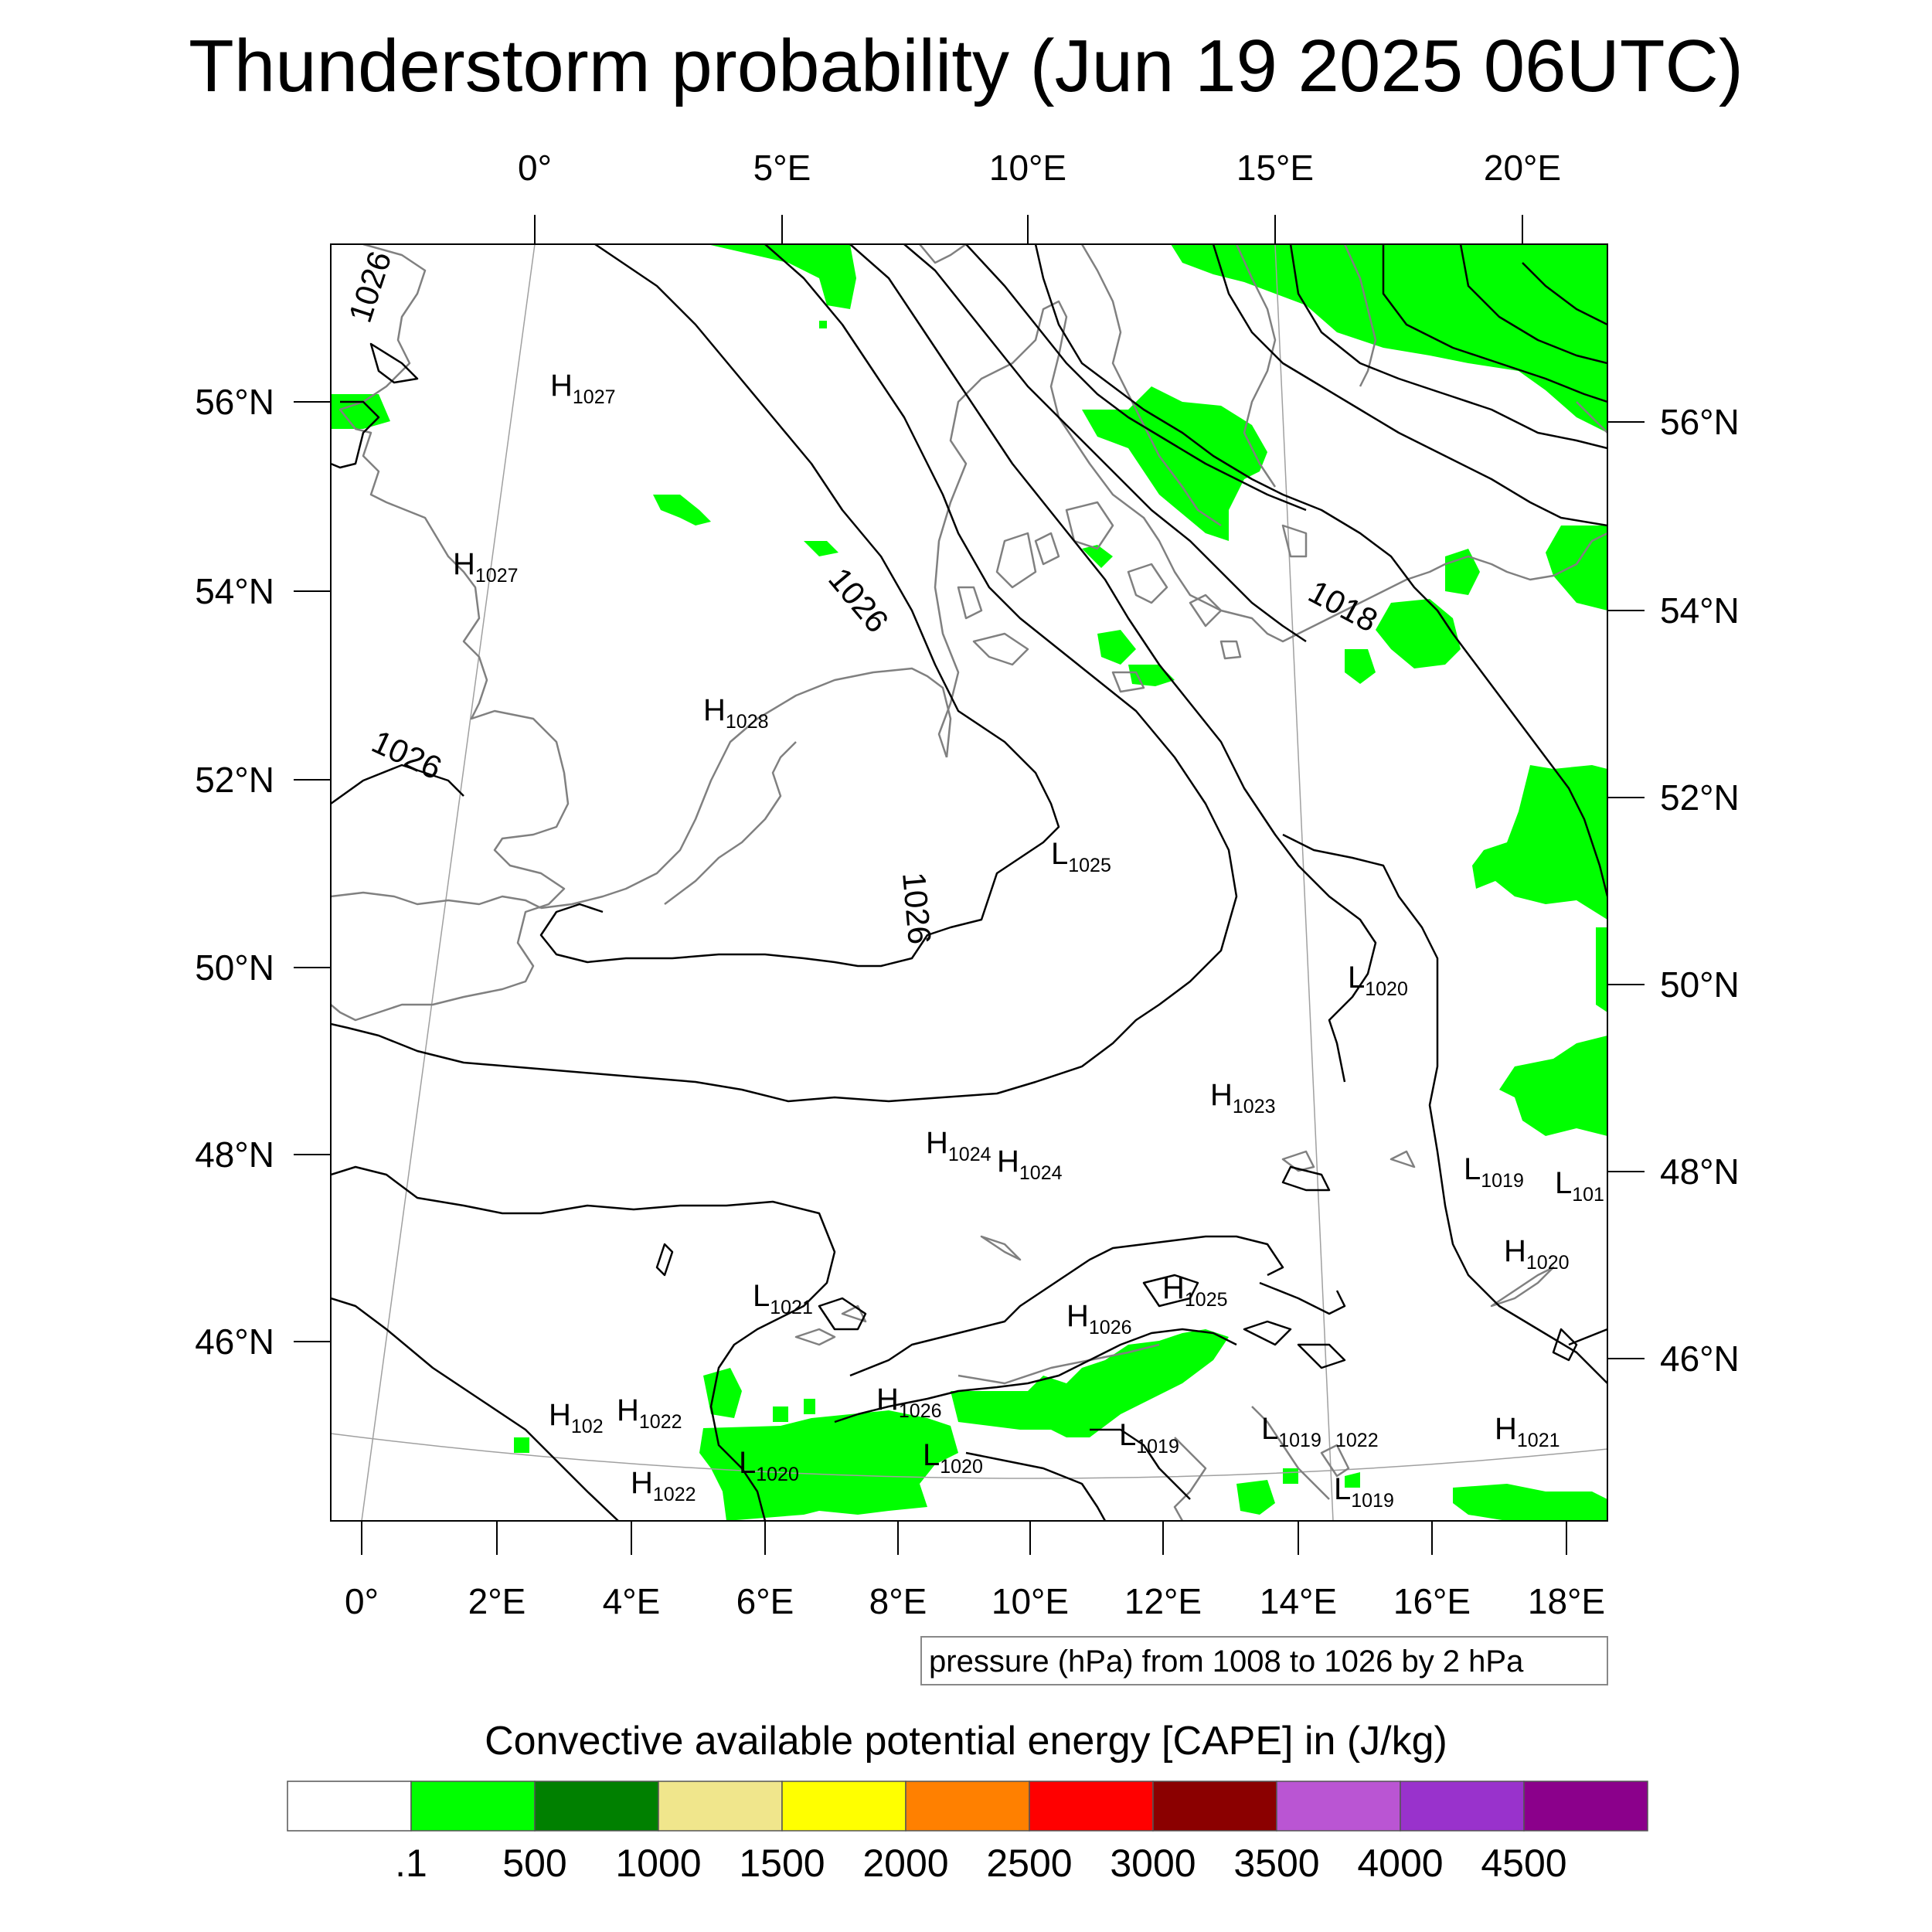 The height and width of the screenshot is (1932, 1932). Describe the element at coordinates (411, 1864) in the screenshot. I see `colorbar-tick-label: .1` at that location.